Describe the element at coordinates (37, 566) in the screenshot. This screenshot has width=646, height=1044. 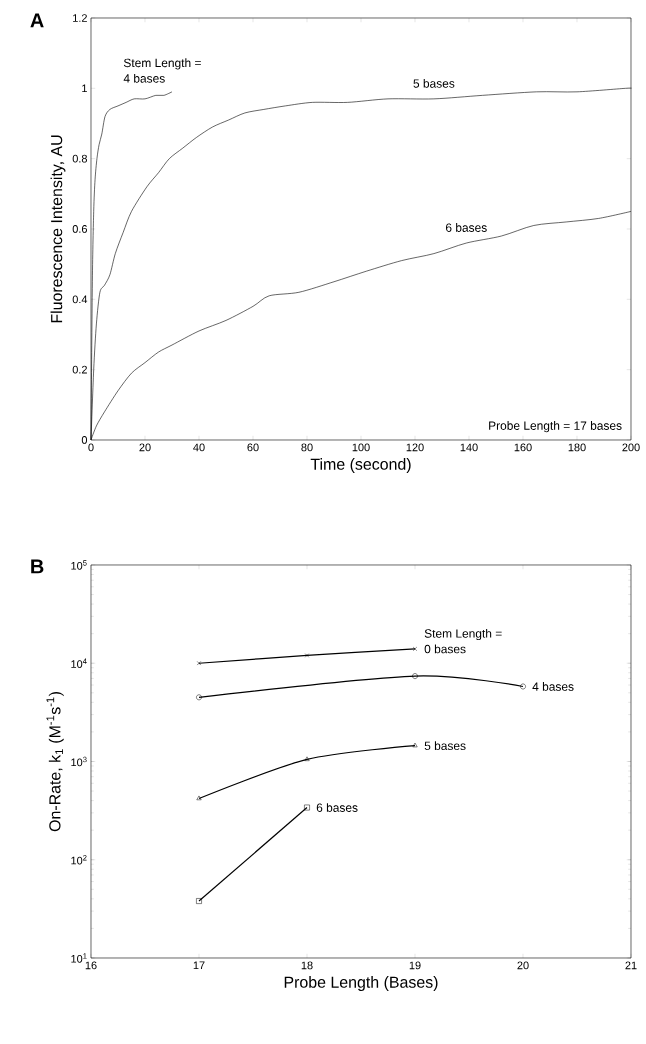
I see `chart-title: B` at that location.